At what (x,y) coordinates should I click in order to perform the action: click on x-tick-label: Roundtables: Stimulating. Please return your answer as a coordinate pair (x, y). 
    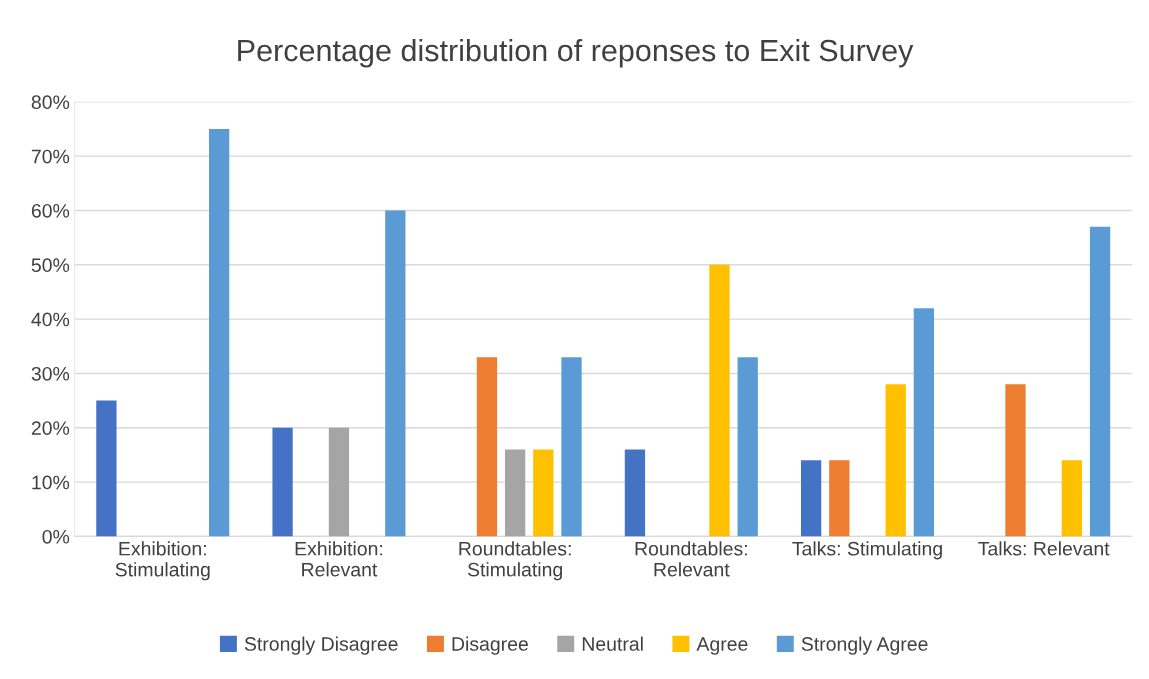
    Looking at the image, I should click on (515, 561).